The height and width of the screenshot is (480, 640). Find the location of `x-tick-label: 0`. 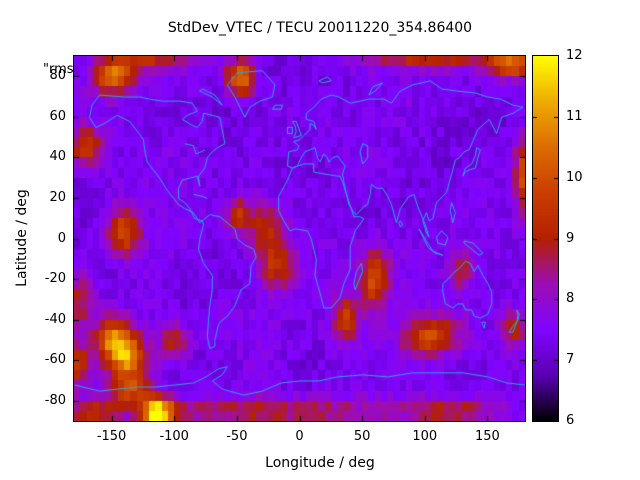

x-tick-label: 0 is located at coordinates (299, 436).